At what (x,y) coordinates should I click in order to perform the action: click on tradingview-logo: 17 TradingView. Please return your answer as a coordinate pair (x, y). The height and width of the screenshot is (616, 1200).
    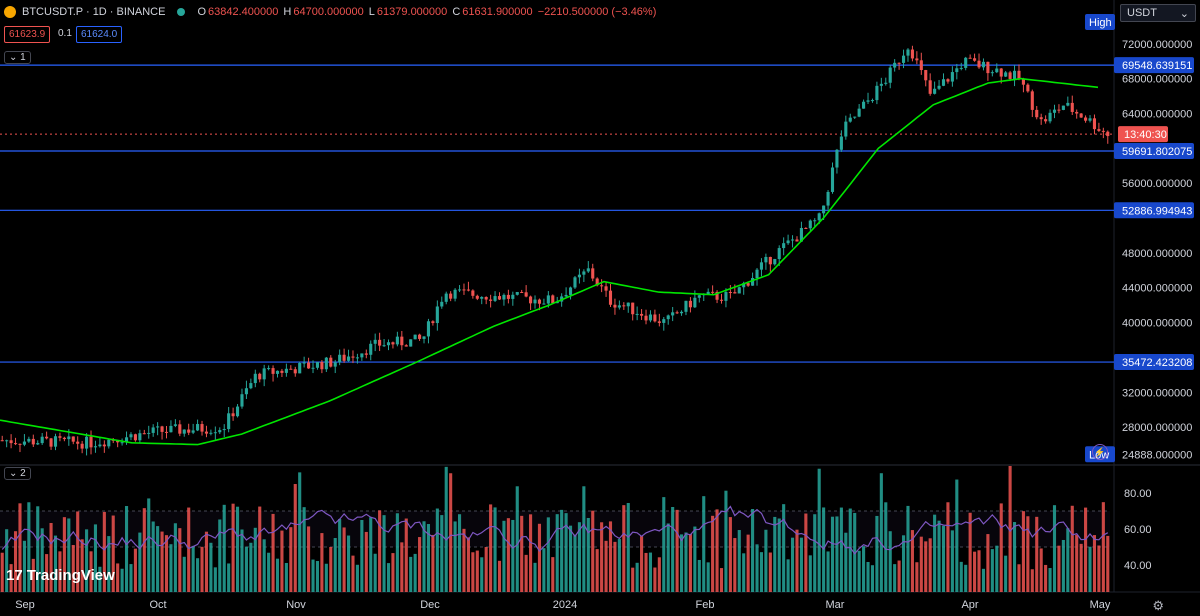
    Looking at the image, I should click on (60, 575).